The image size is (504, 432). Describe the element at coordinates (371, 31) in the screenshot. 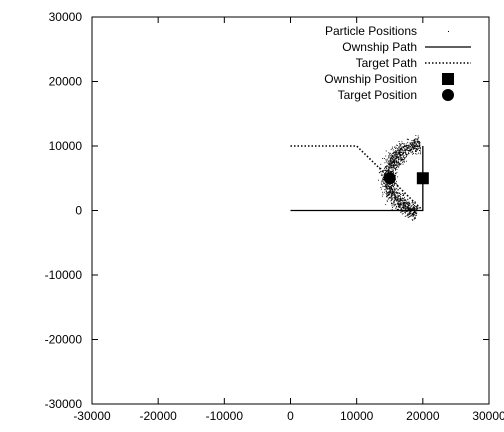

I see `legend-label: Particle Positions` at that location.